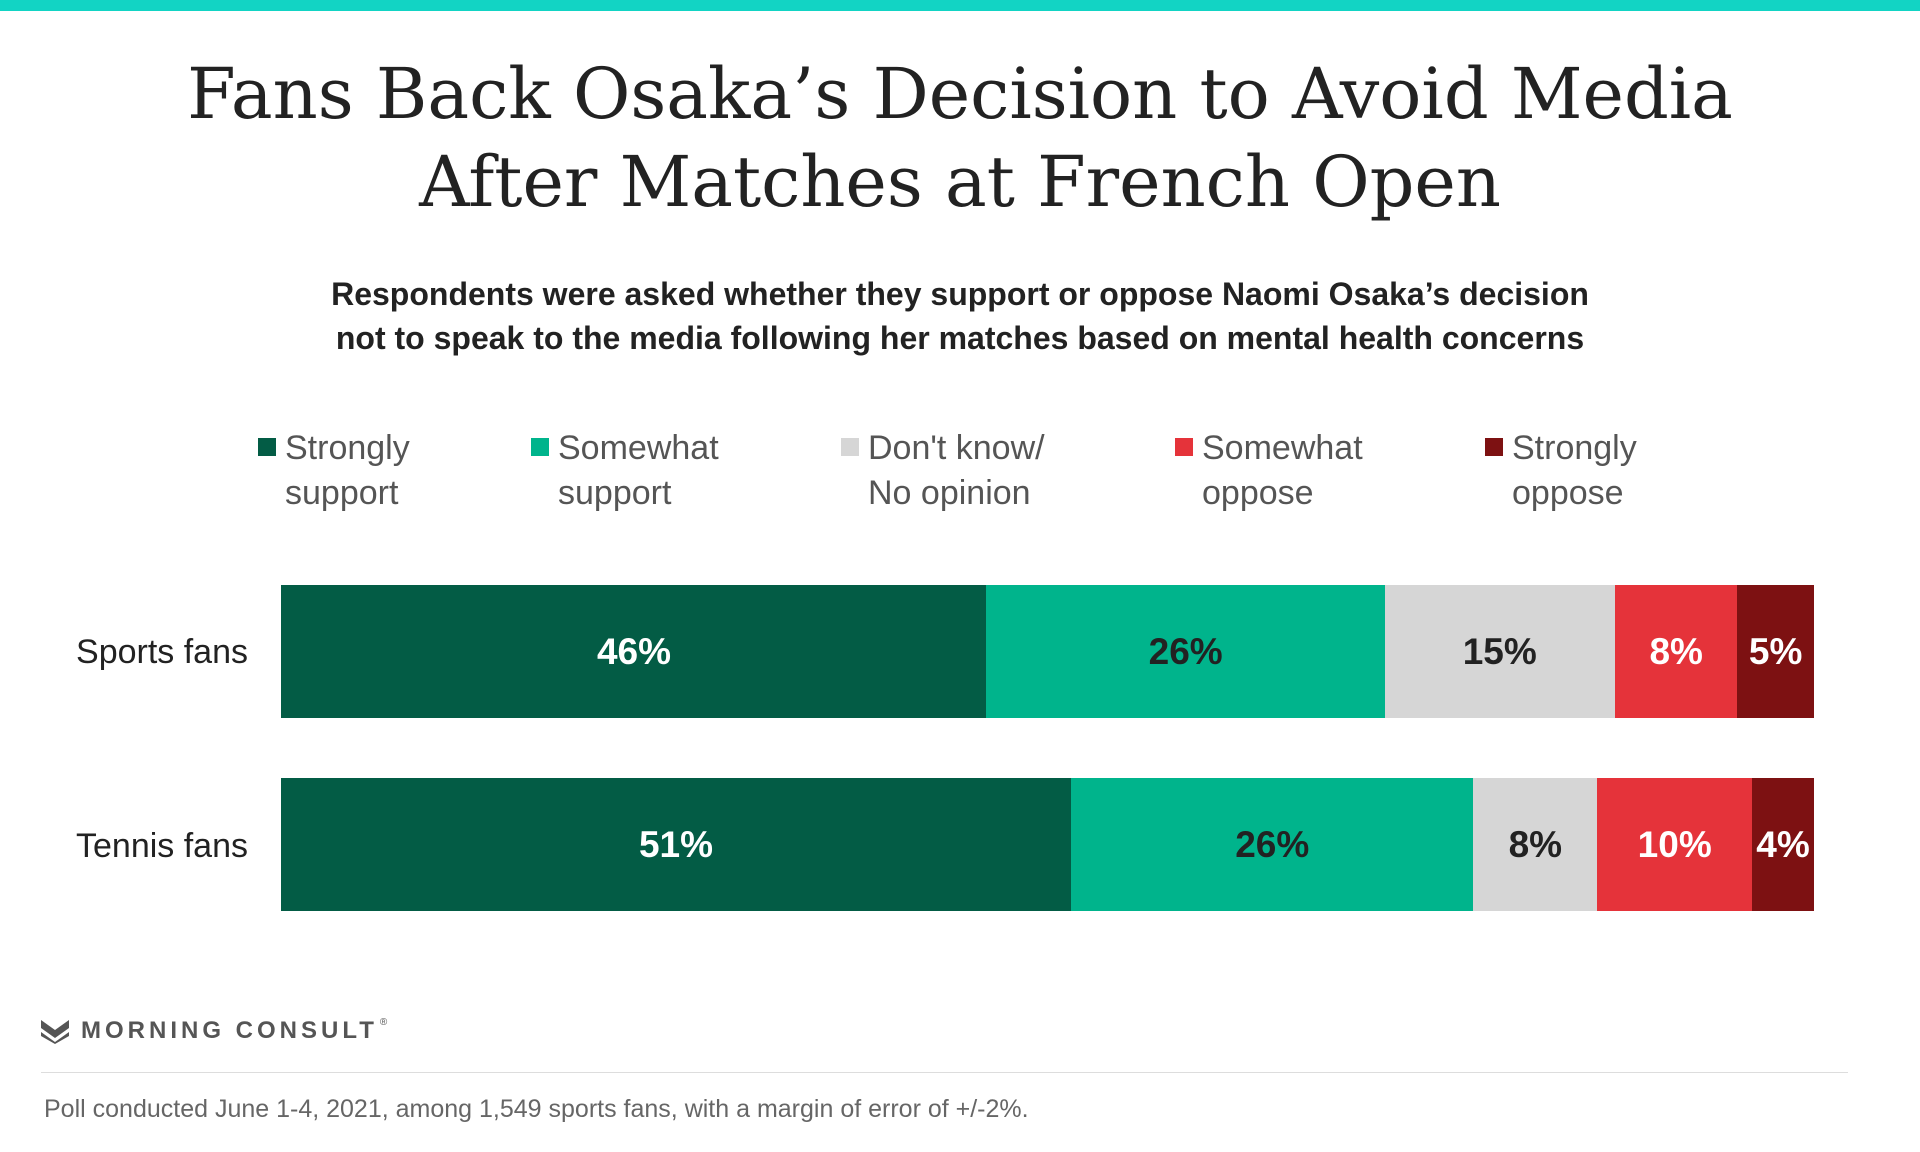  I want to click on bar-sports-fans: 46% 26% 15% 8% 5%, so click(1047, 651).